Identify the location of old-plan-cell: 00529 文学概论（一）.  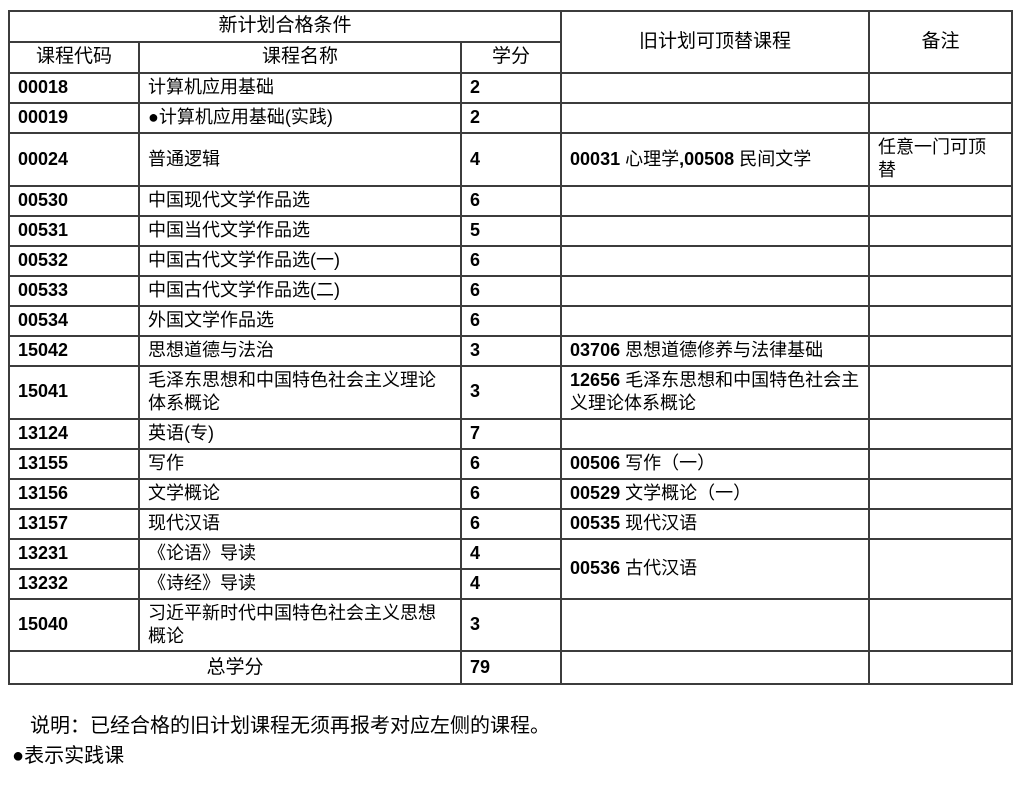
(715, 493).